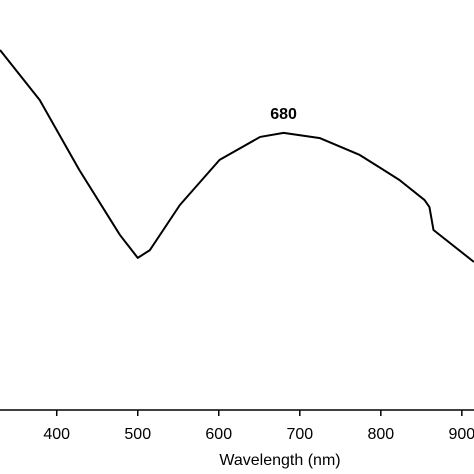 Image resolution: width=474 pixels, height=474 pixels. Describe the element at coordinates (461, 434) in the screenshot. I see `x-tick-label: 900` at that location.